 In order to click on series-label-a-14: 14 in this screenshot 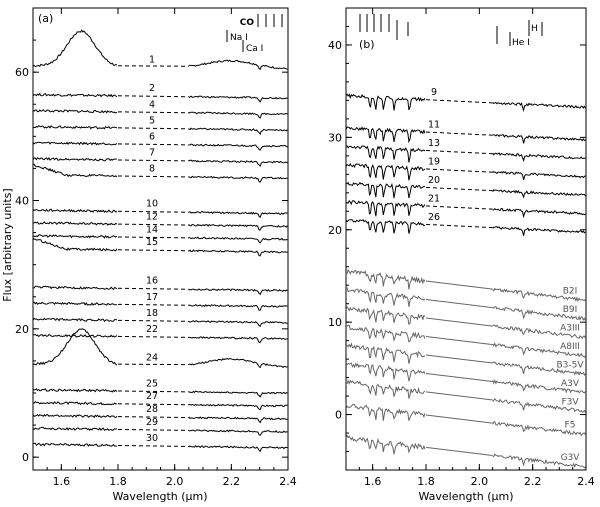, I will do `click(152, 229)`.